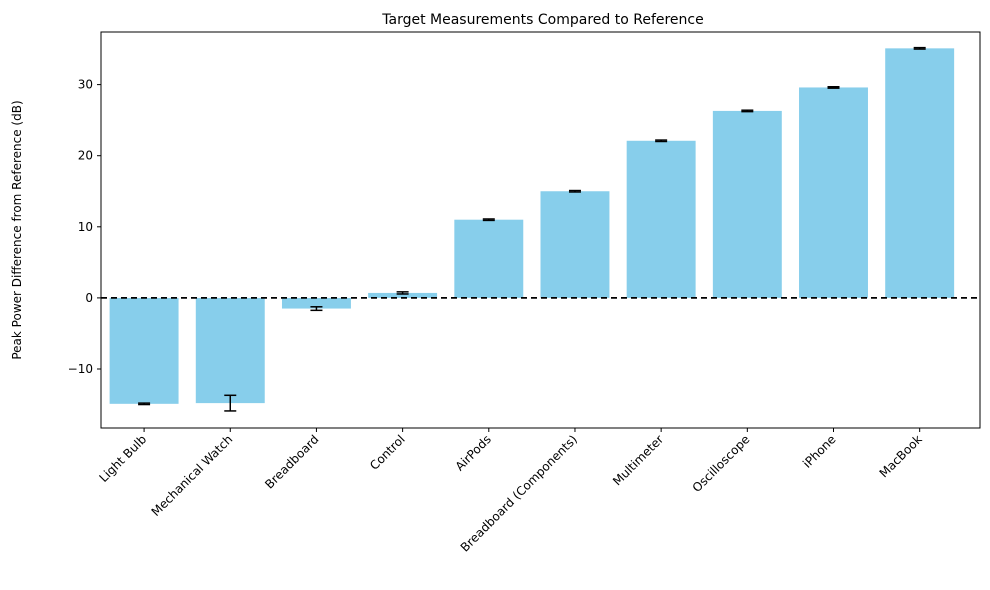  Describe the element at coordinates (901, 456) in the screenshot. I see `x-tick-label-9: MacBook` at that location.